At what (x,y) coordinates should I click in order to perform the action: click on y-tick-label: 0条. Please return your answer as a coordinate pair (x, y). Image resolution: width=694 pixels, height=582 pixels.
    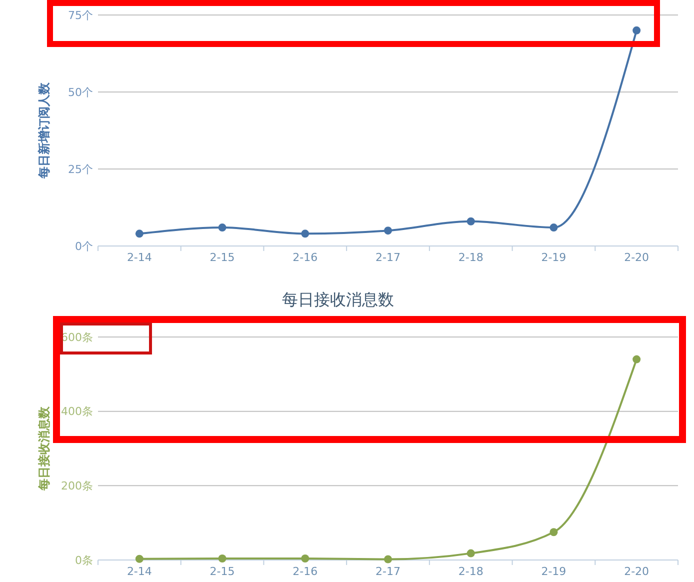
    Looking at the image, I should click on (84, 560).